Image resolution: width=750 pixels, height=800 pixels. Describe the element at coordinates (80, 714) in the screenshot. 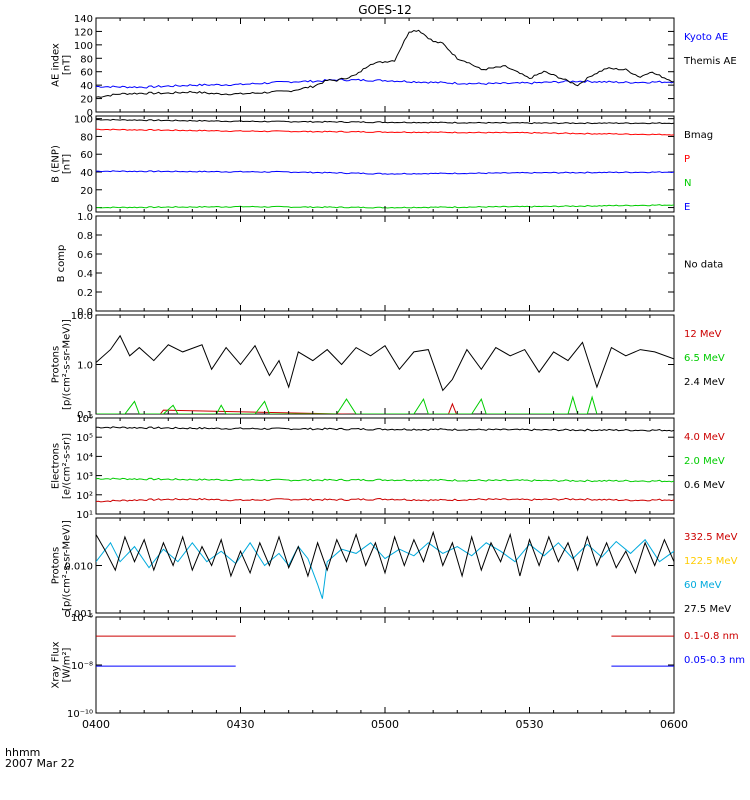

I see `y-tick-label: 10⁻¹⁰` at that location.